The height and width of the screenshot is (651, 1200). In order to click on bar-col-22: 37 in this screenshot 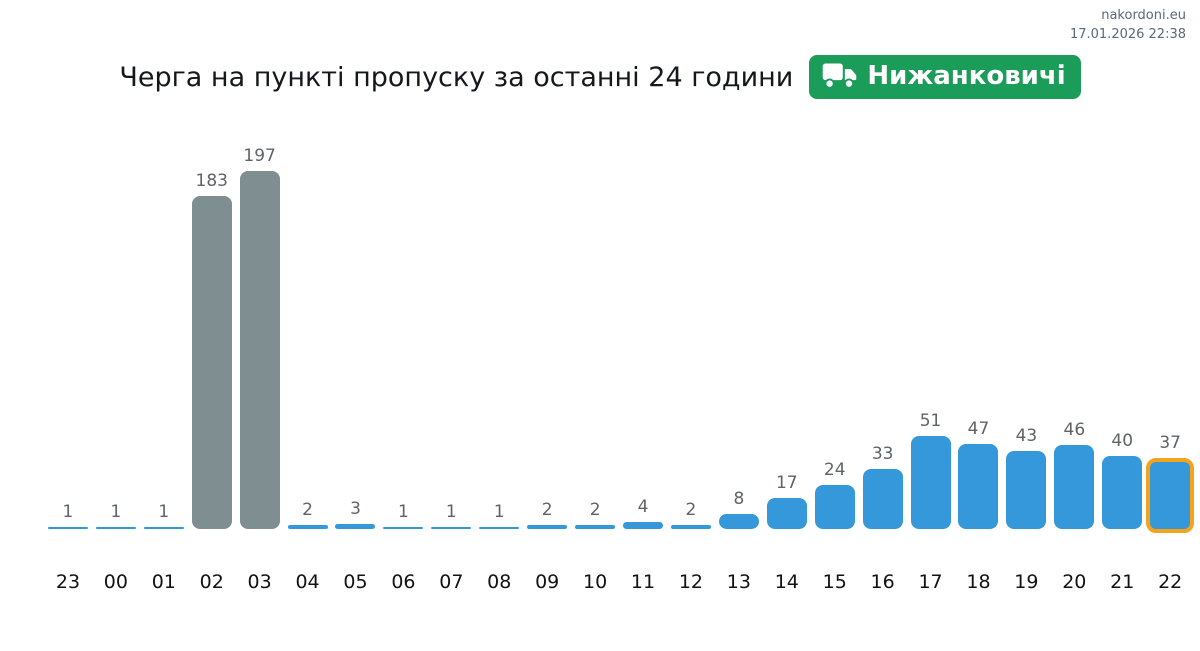, I will do `click(1170, 483)`.